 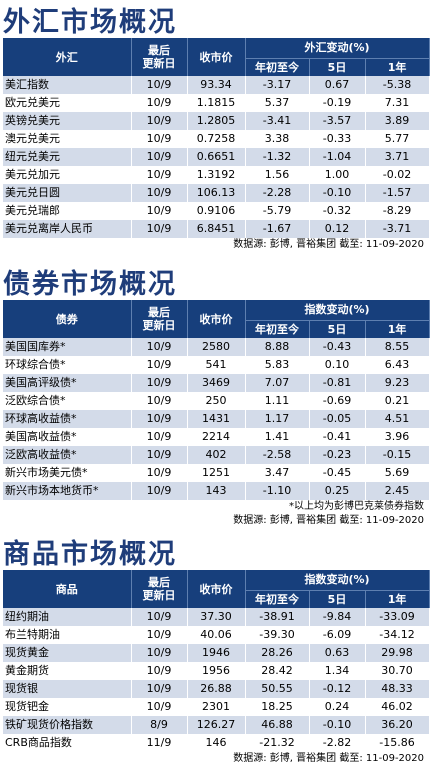 I want to click on fx-title: 外汇市场概况, so click(x=216, y=19).